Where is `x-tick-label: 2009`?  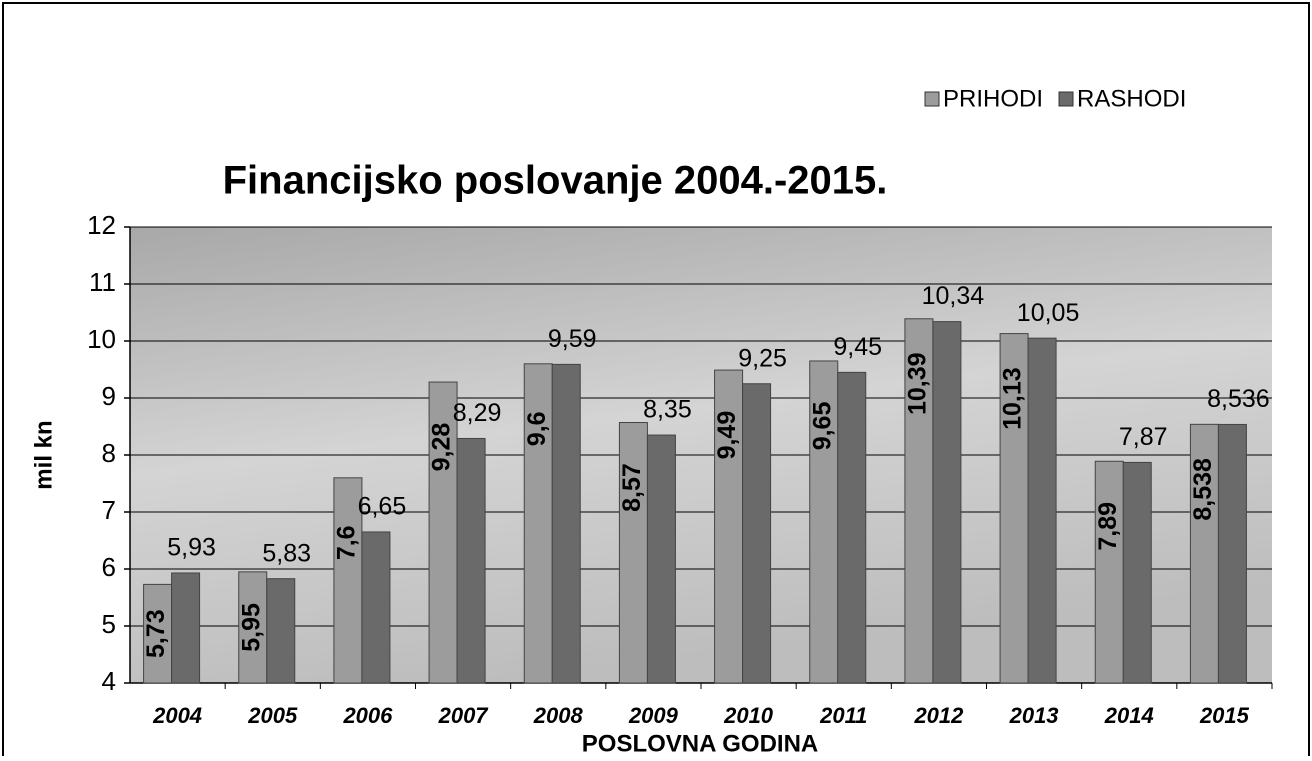
x-tick-label: 2009 is located at coordinates (653, 715).